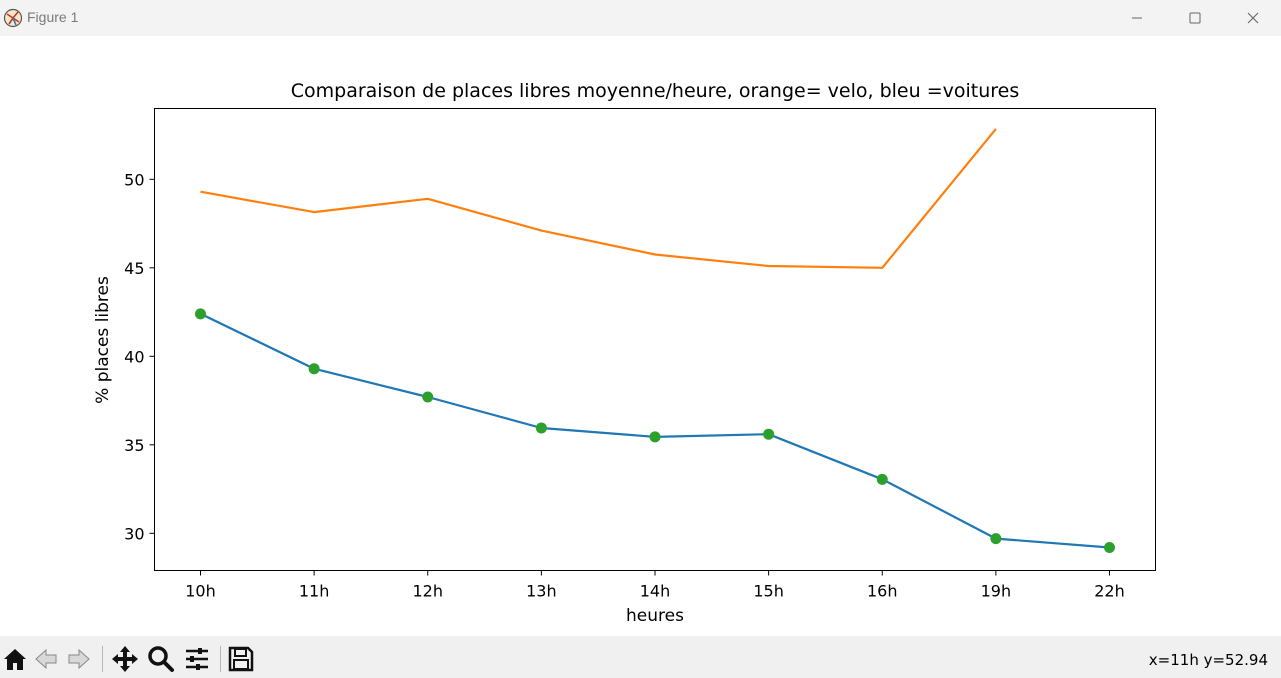  I want to click on back-button, so click(46, 659).